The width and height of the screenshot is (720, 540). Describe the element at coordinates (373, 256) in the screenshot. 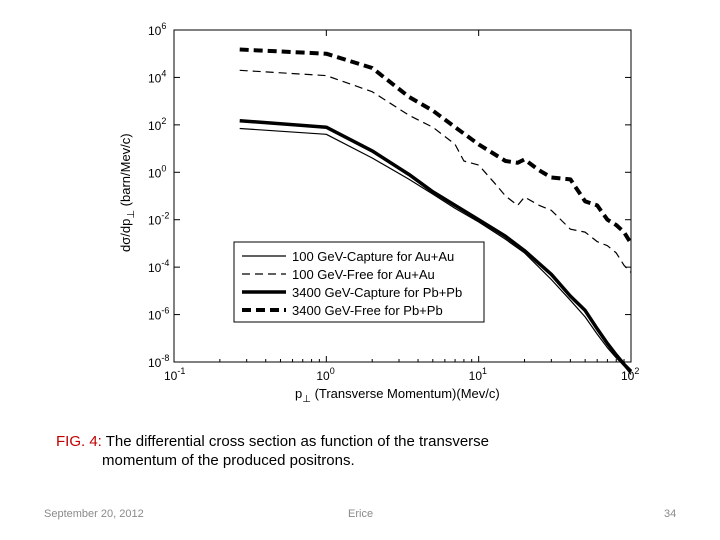

I see `legend-label-1: 100 GeV-Capture for Au+Au` at that location.